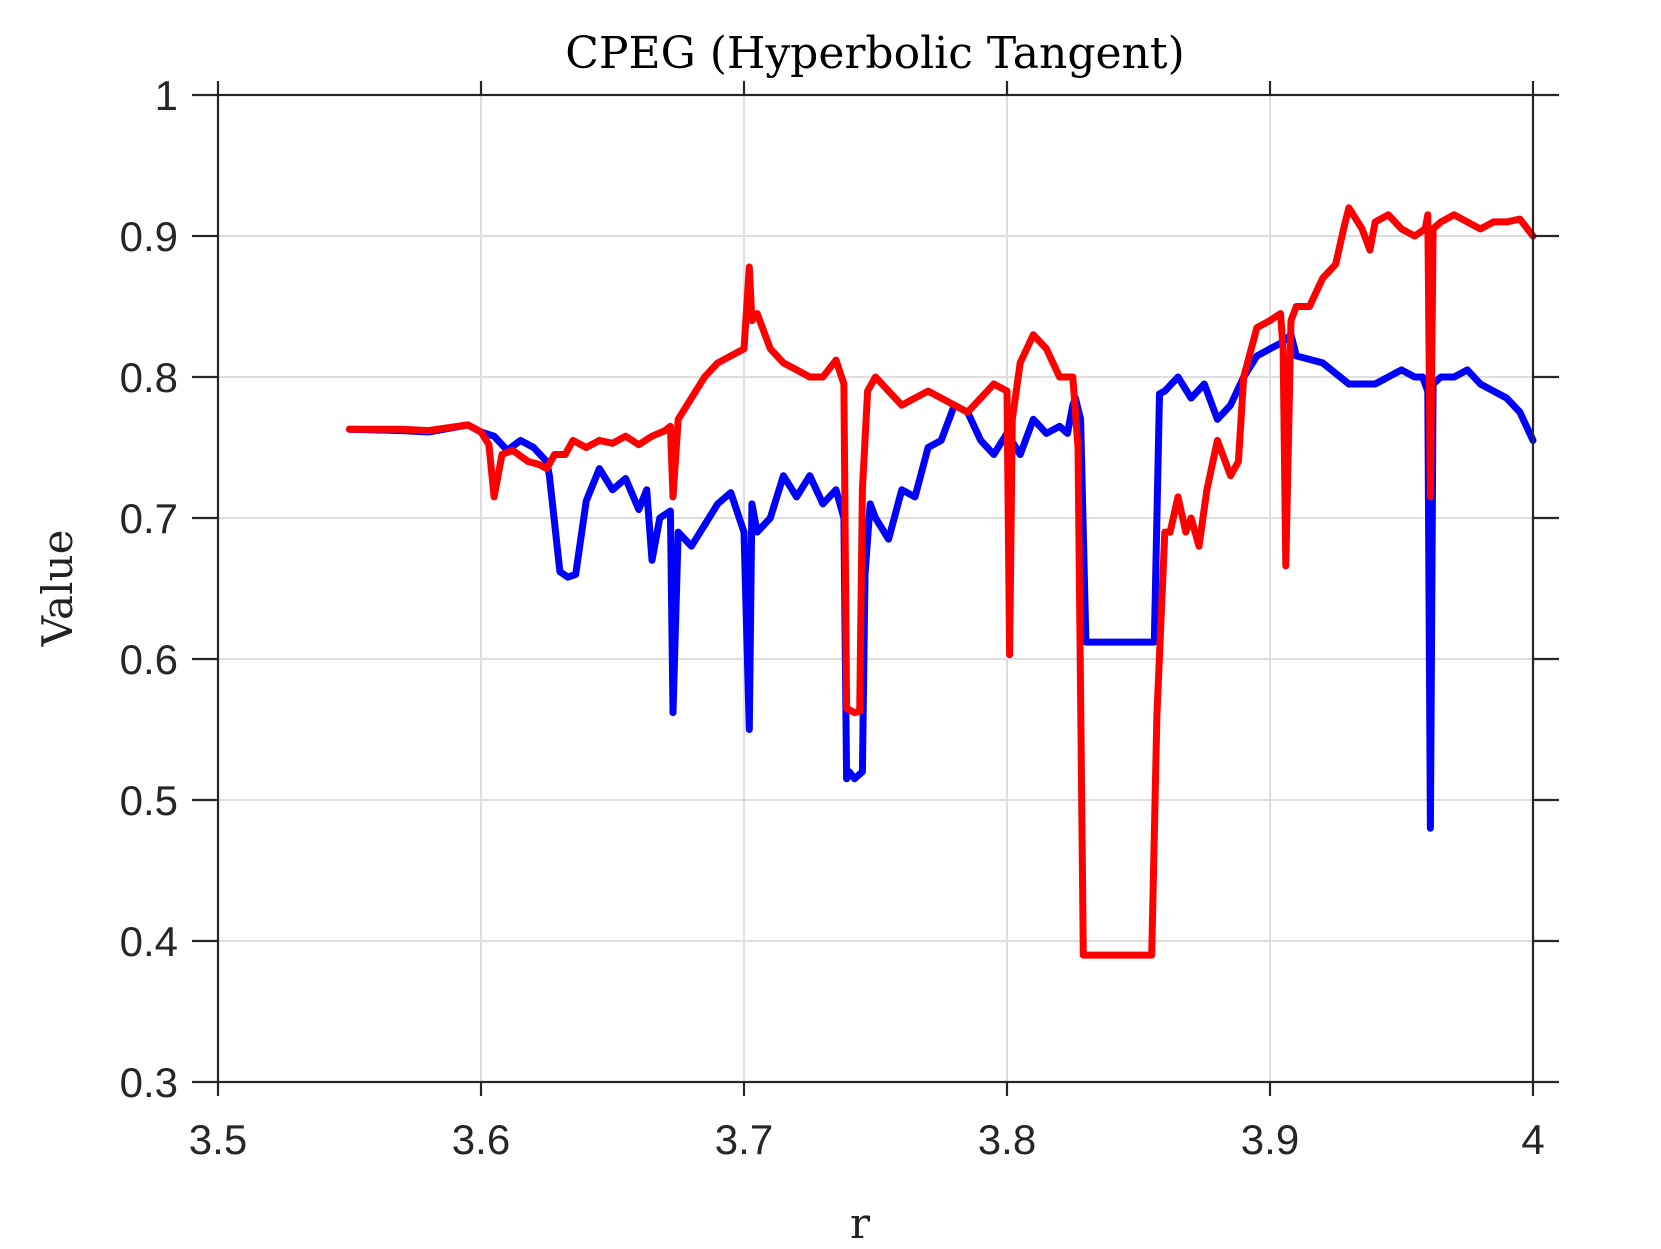  Describe the element at coordinates (166, 95) in the screenshot. I see `y-tick-label: 1` at that location.